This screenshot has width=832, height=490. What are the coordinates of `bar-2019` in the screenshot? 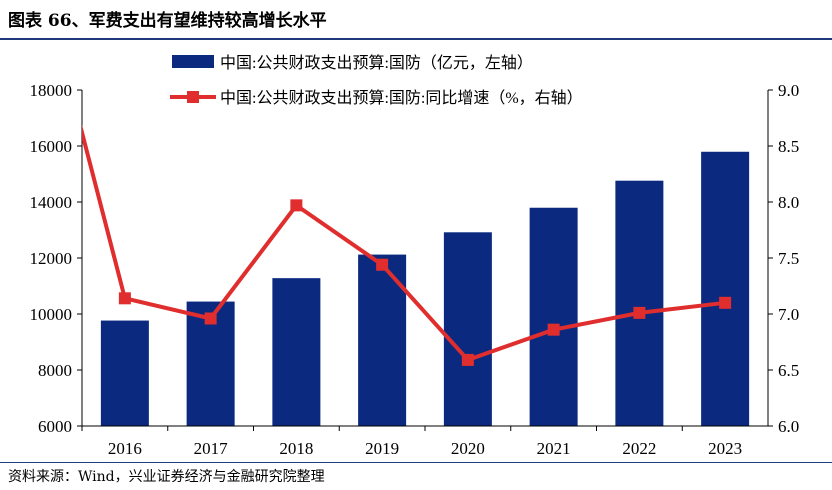 It's located at (382, 340).